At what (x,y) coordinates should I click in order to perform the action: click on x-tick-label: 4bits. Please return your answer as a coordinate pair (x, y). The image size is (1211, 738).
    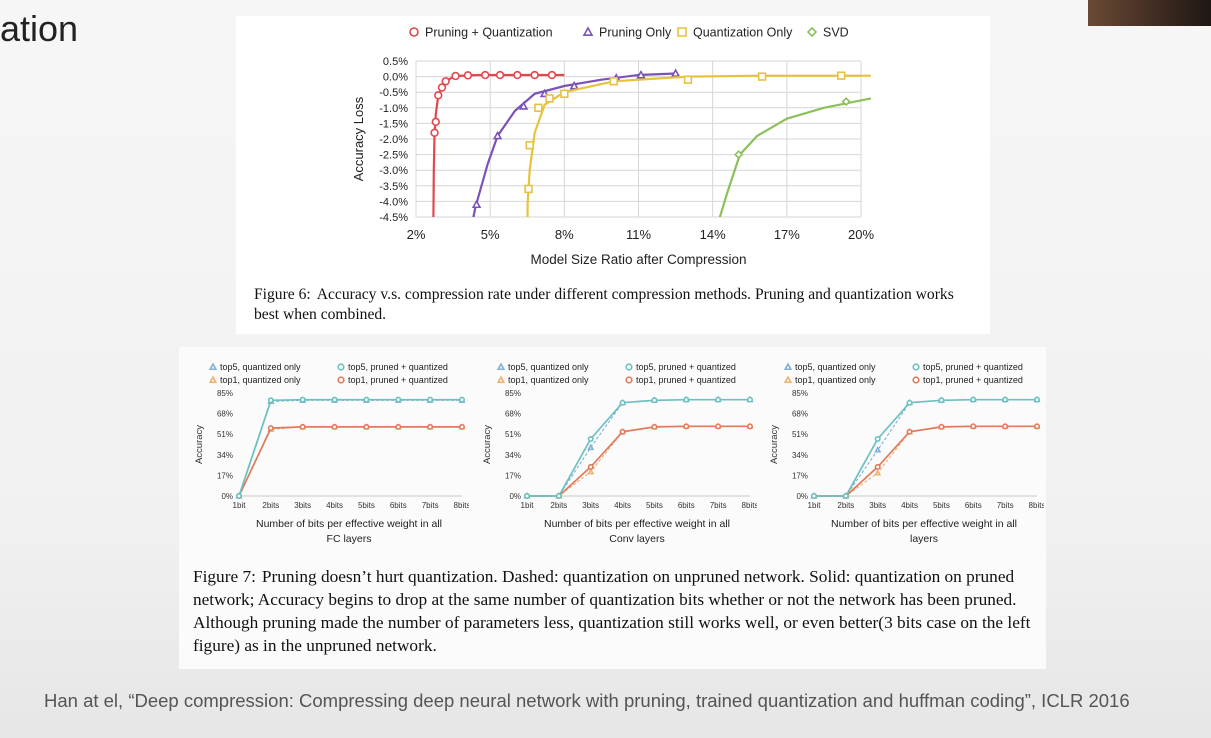
    Looking at the image, I should click on (334, 505).